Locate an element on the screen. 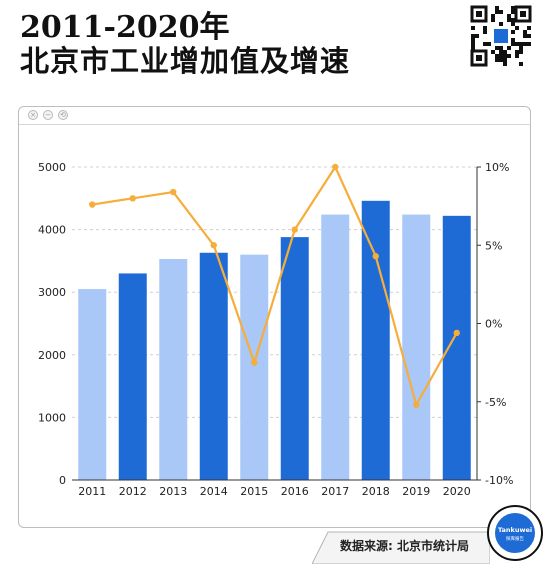 The height and width of the screenshot is (570, 550). x-tick-label: 2013 is located at coordinates (173, 491).